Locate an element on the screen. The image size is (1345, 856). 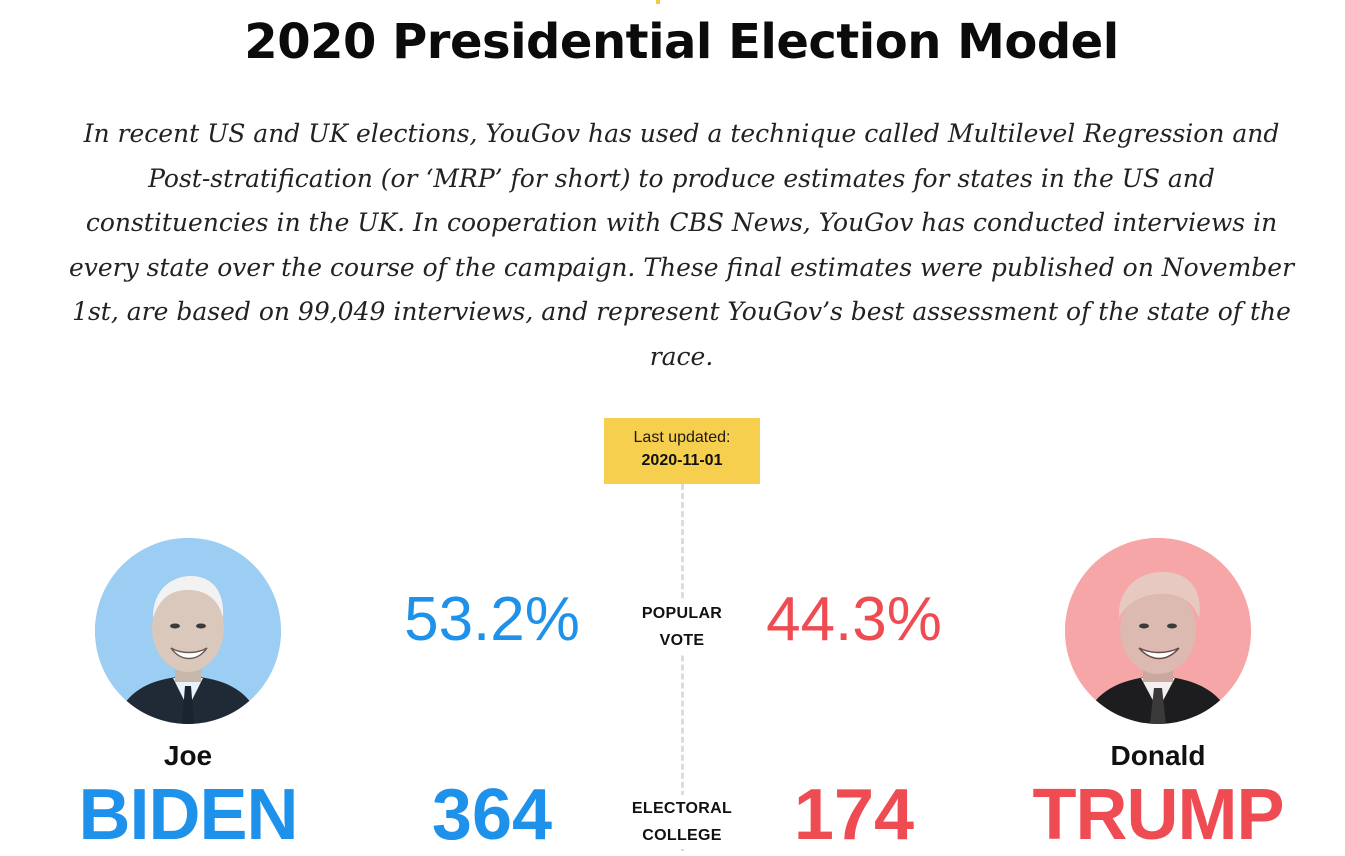
popular-vote-label-line1: POPULAR is located at coordinates (682, 613).